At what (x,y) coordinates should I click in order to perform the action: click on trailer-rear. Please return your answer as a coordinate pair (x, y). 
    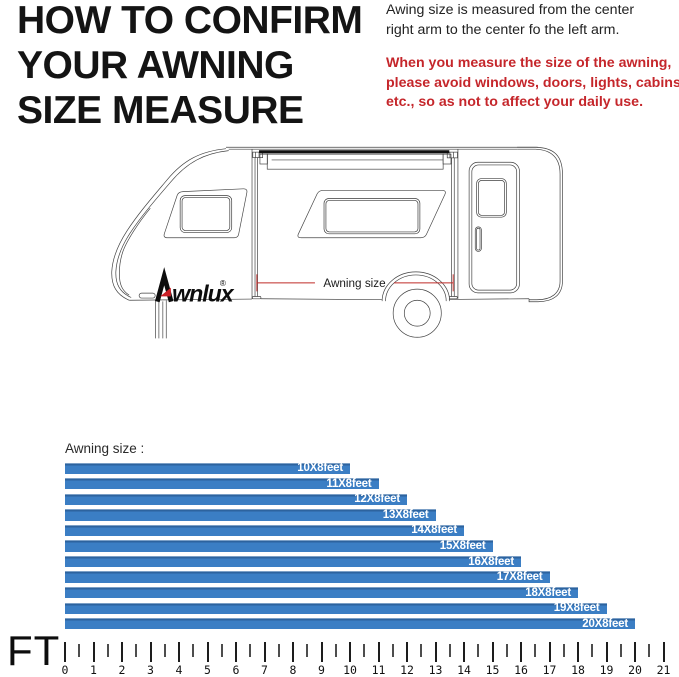
    Looking at the image, I should click on (540, 224).